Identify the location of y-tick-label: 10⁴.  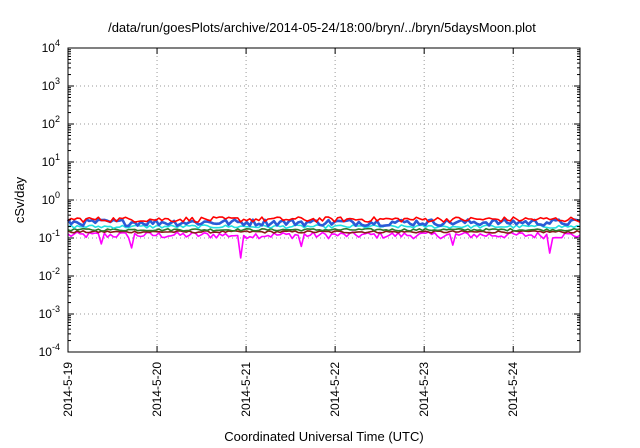
(51, 46).